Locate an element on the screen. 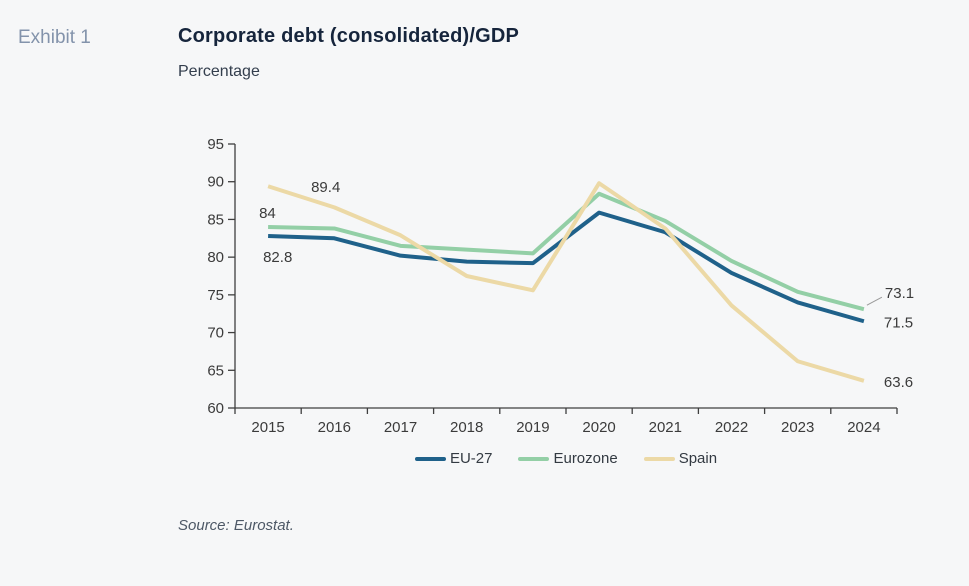 The width and height of the screenshot is (969, 586). legend-swatch-spain is located at coordinates (659, 458).